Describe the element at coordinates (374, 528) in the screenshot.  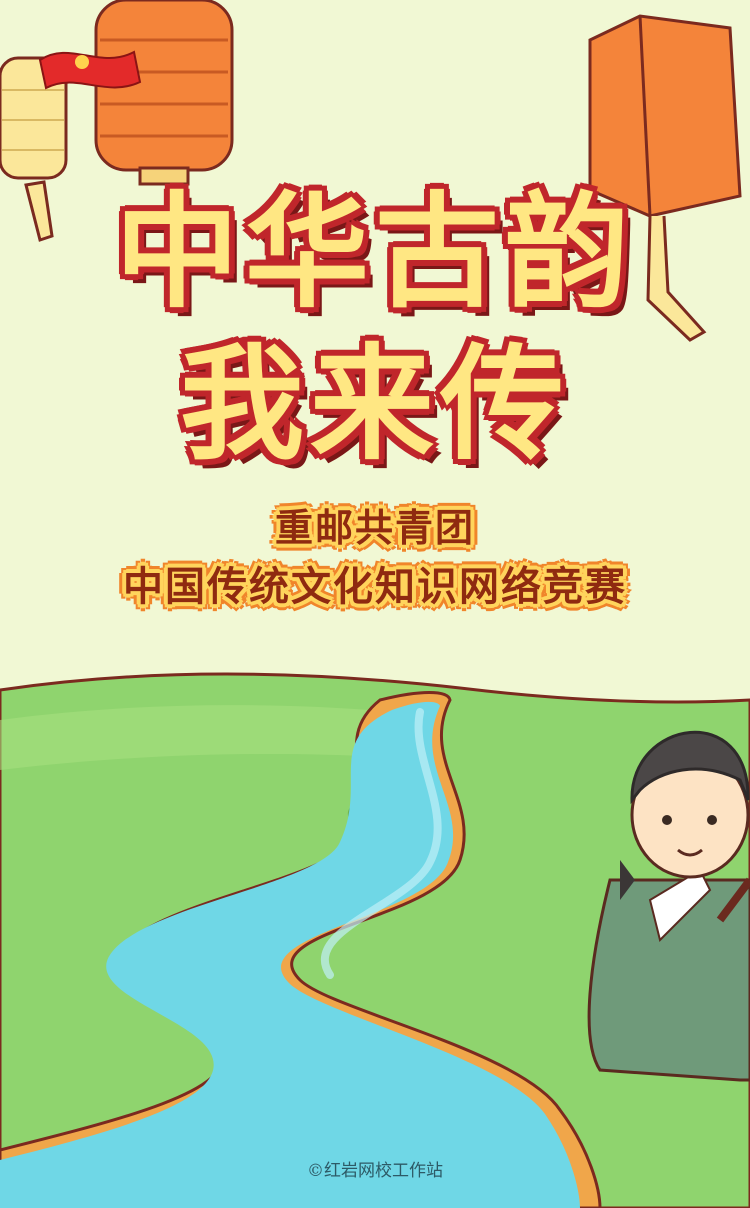
I see `poster-subtitle-organizer: 重邮共青团` at that location.